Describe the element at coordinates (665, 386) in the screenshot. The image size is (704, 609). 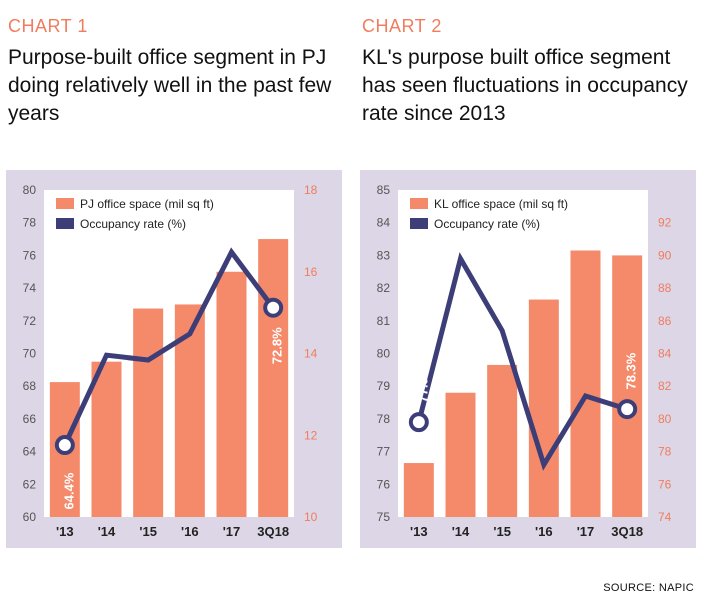
I see `right-axis-tick: 82` at that location.